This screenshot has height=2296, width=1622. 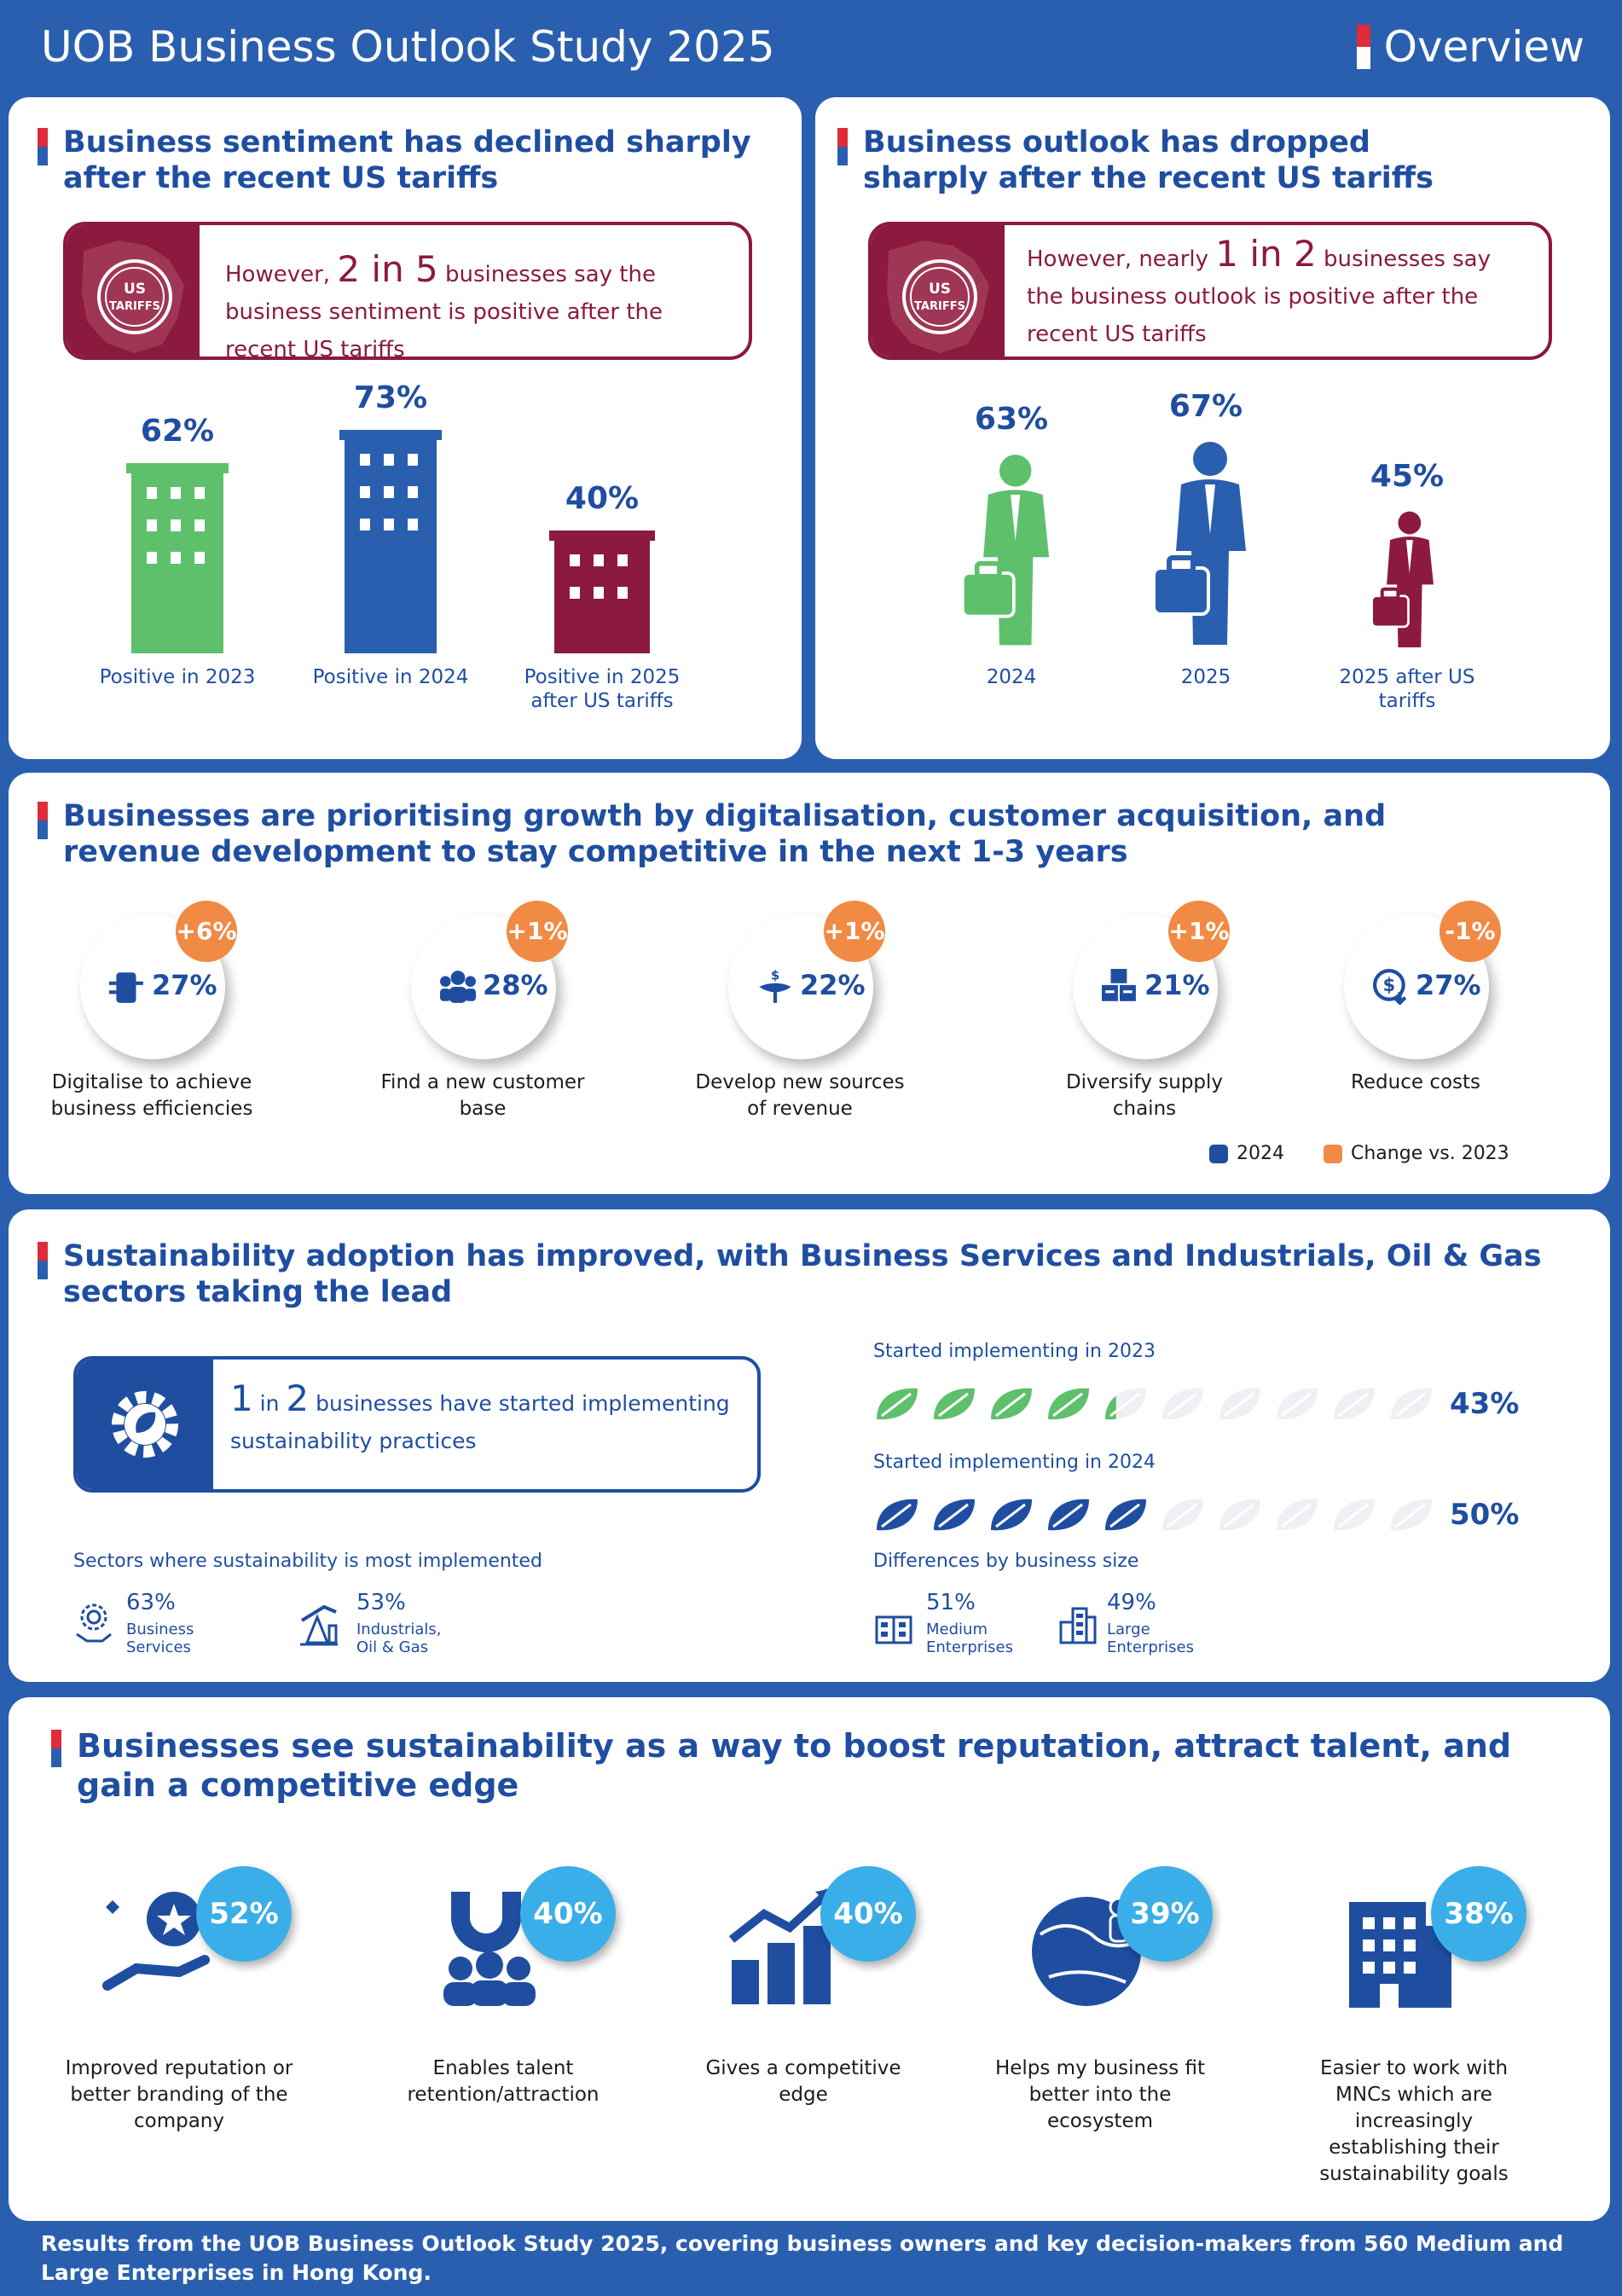 I want to click on digital-icon, so click(x=126, y=987).